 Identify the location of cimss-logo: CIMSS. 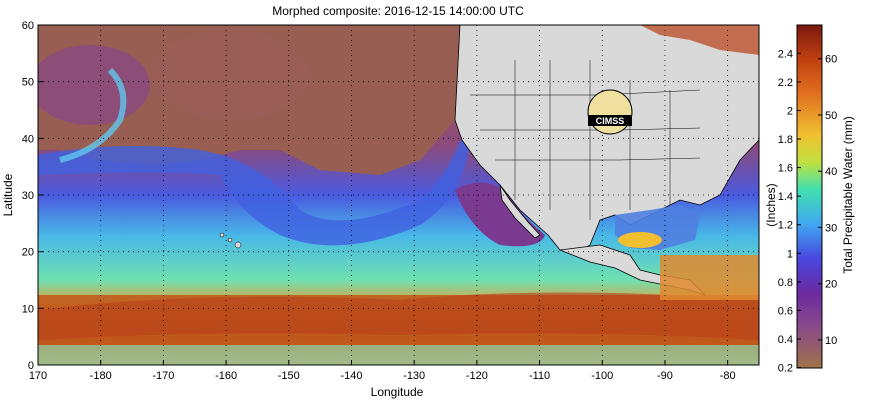
(610, 112).